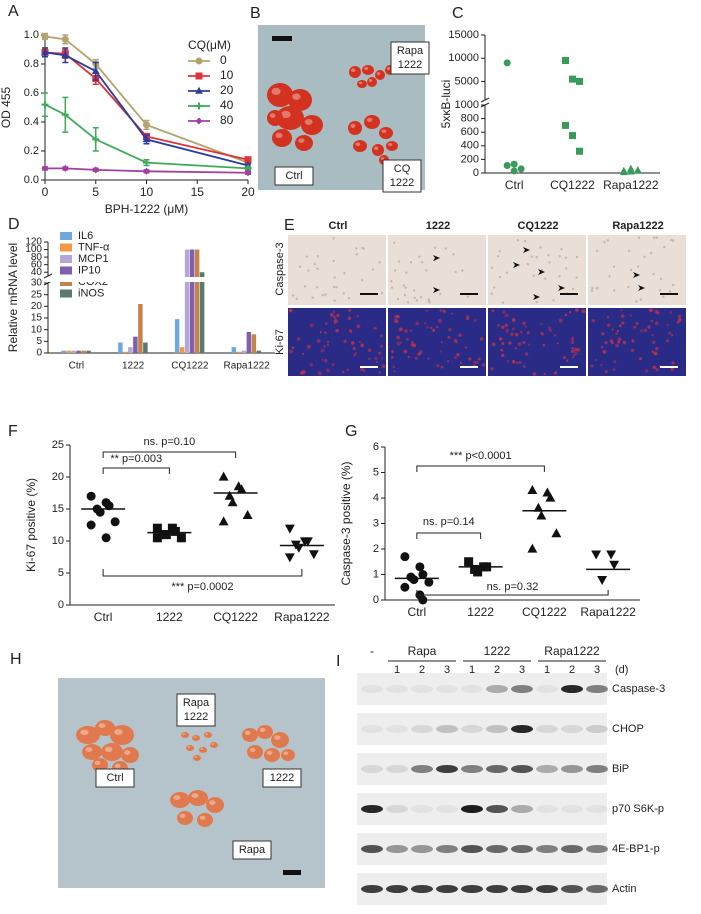 This screenshot has width=701, height=914. Describe the element at coordinates (170, 442) in the screenshot. I see `annotation: ns. p=0.10` at that location.